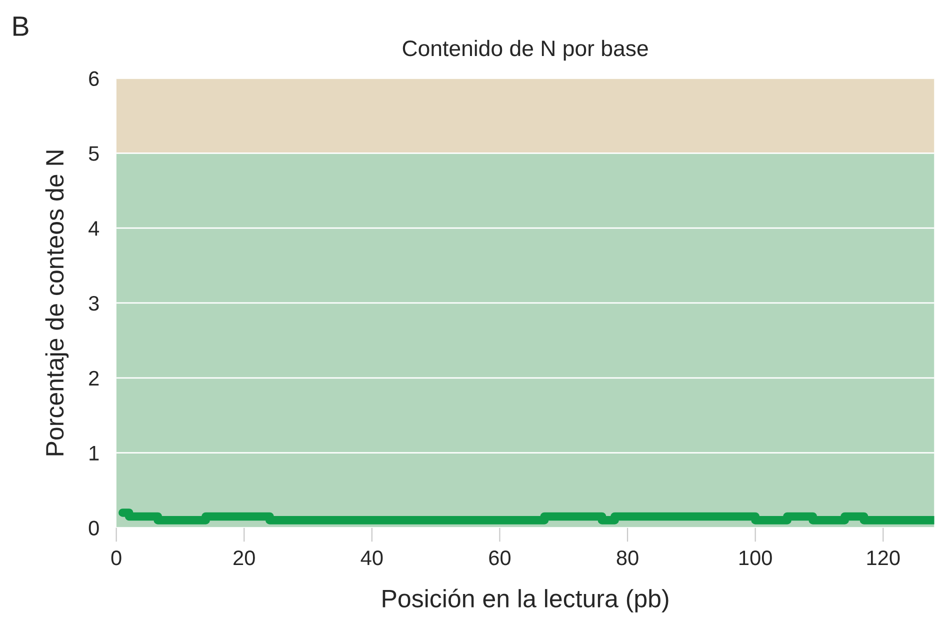 The height and width of the screenshot is (626, 938). What do you see at coordinates (57, 303) in the screenshot?
I see `y-axis-title: Porcentaje de conteos de N` at bounding box center [57, 303].